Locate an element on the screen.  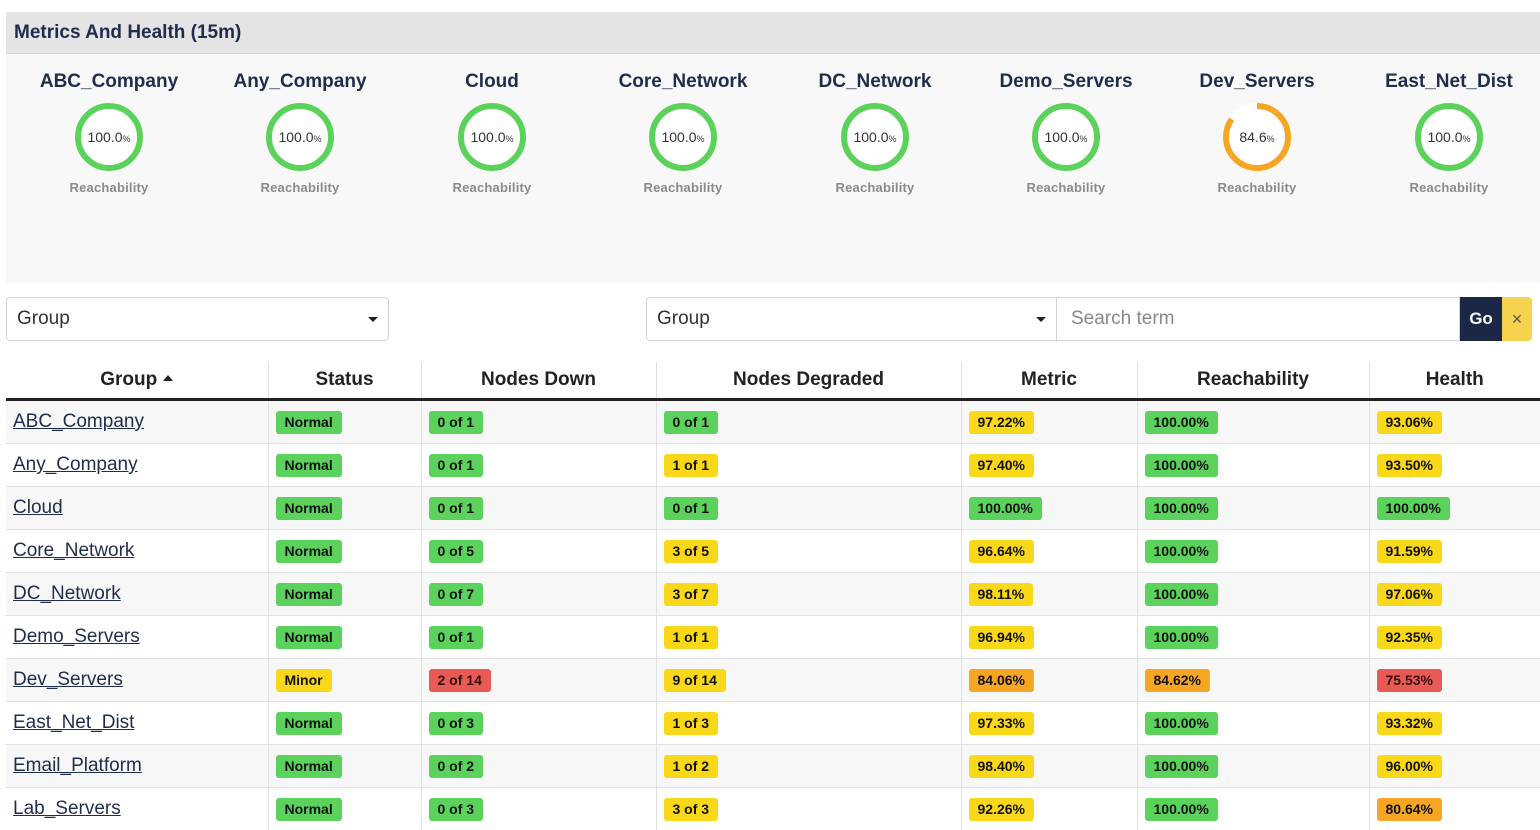
group-link: Lab_Servers is located at coordinates (67, 808).